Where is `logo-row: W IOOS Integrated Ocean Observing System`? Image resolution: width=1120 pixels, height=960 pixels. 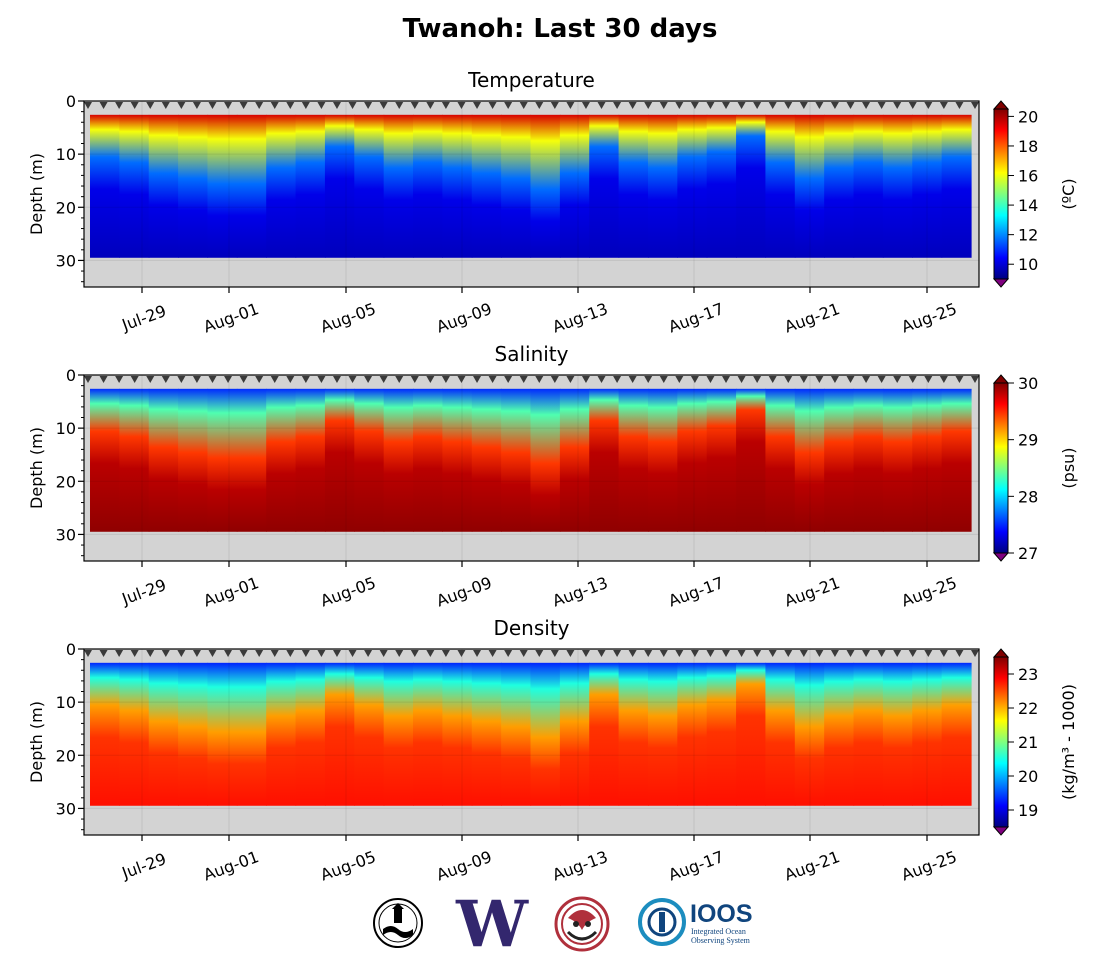
logo-row: W IOOS Integrated Ocean Observing System is located at coordinates (563, 923).